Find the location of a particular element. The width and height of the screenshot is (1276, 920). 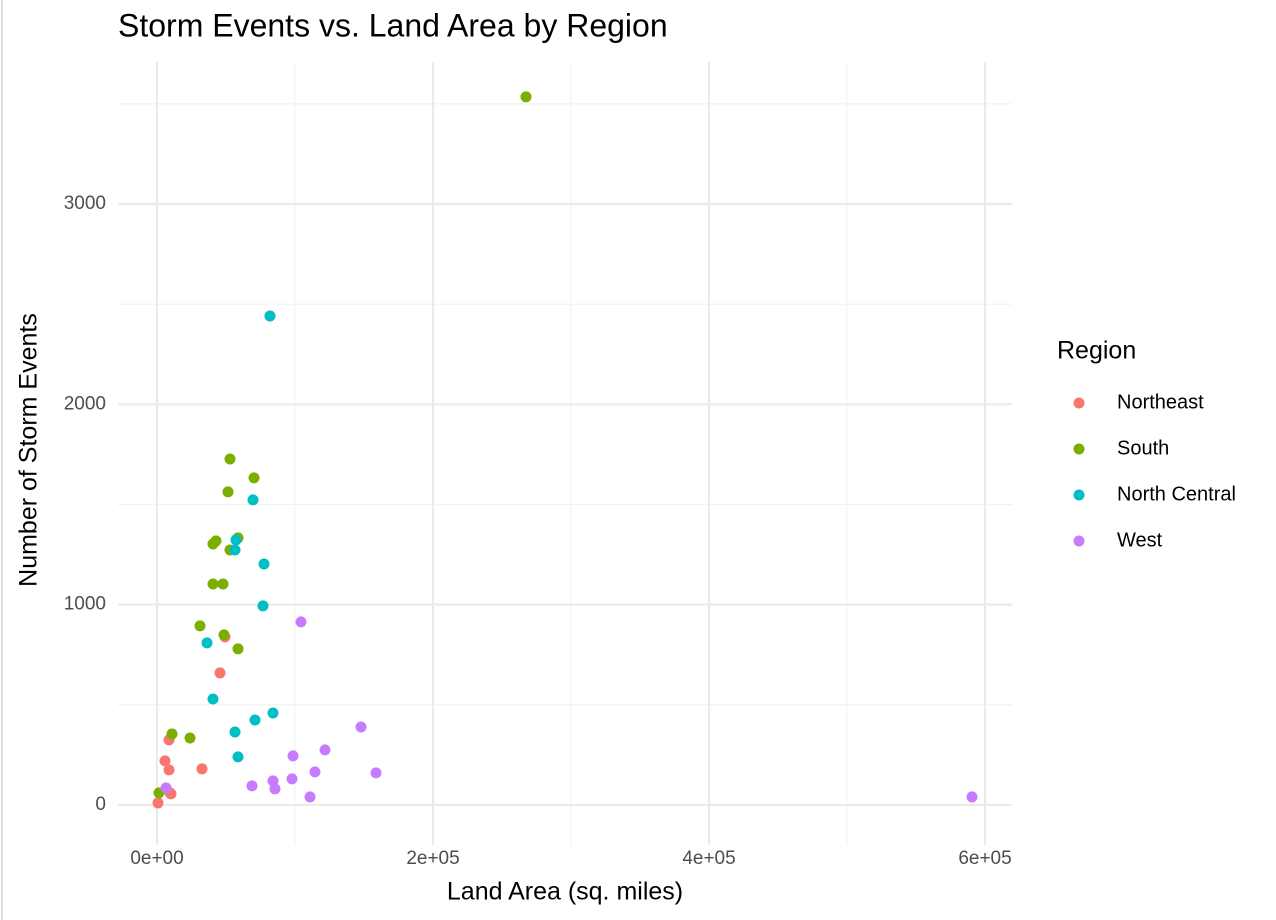

x-axis-title: Land Area (sq. miles) is located at coordinates (565, 892).